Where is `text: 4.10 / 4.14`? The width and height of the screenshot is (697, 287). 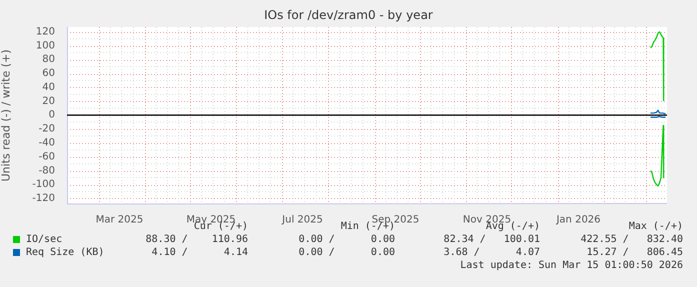
text: 4.10 / 4.14 is located at coordinates (200, 252).